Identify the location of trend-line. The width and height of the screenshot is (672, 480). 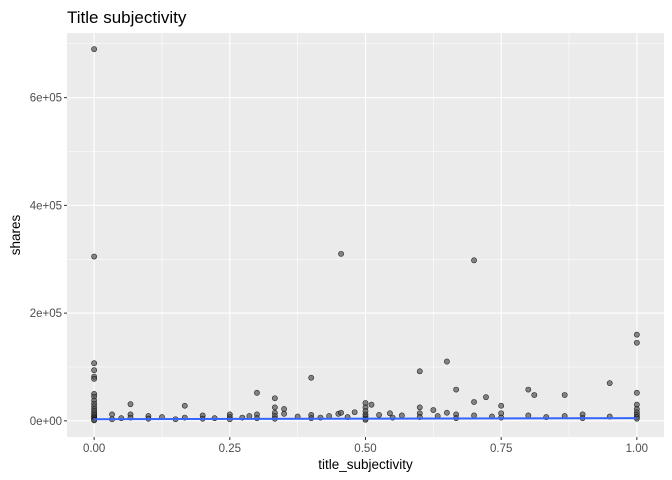
(365, 419).